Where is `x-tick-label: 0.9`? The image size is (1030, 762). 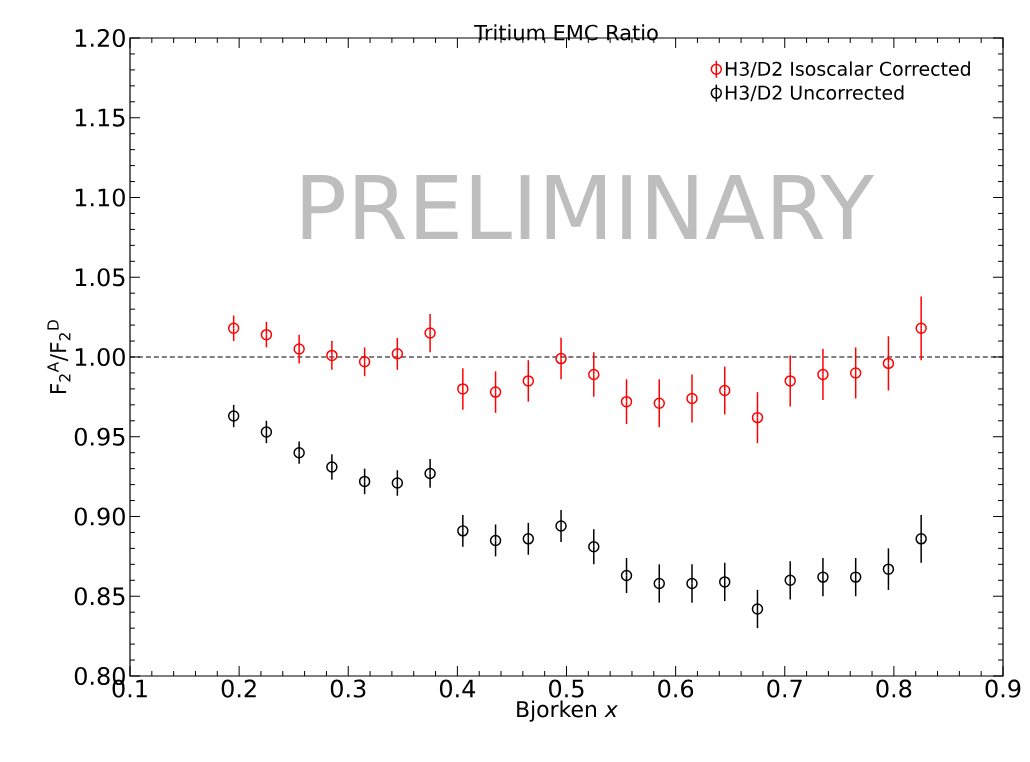 x-tick-label: 0.9 is located at coordinates (1003, 688).